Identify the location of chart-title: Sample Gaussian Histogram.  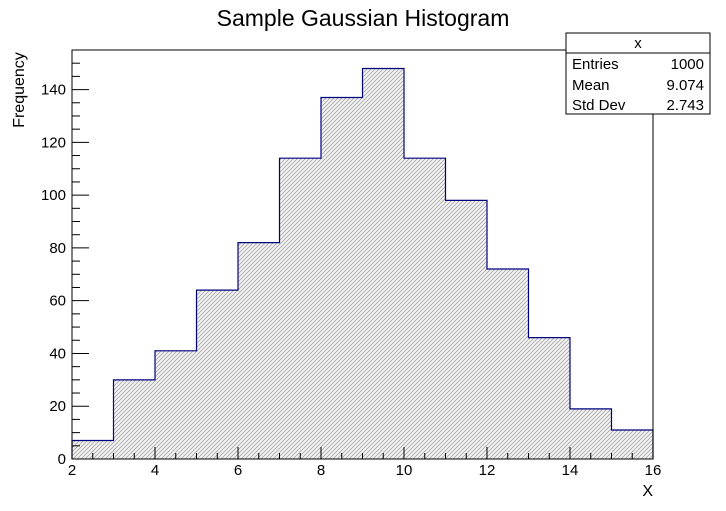
(363, 18).